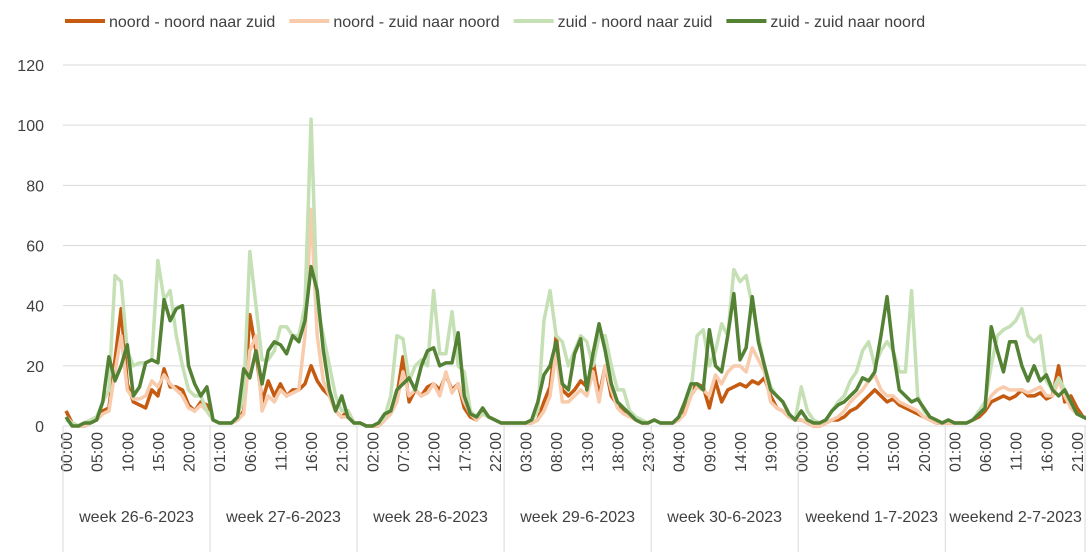  Describe the element at coordinates (871, 517) in the screenshot. I see `group-label: weekend 1-7-2023` at that location.